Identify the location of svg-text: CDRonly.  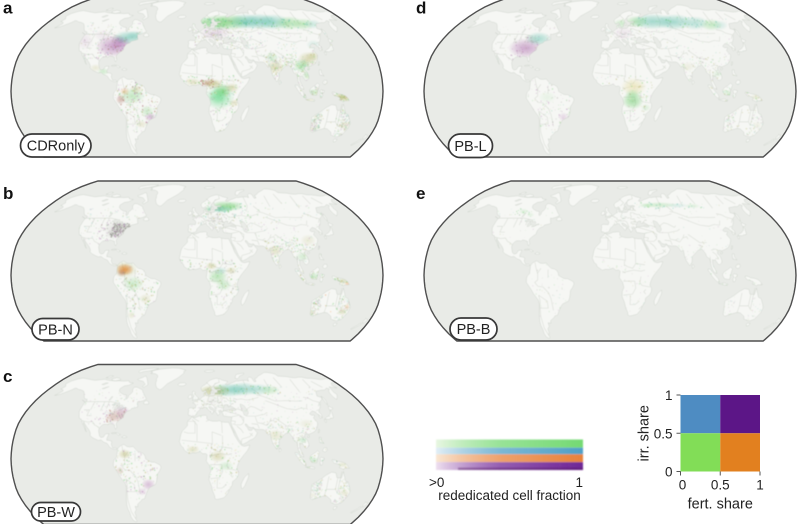
(56, 147).